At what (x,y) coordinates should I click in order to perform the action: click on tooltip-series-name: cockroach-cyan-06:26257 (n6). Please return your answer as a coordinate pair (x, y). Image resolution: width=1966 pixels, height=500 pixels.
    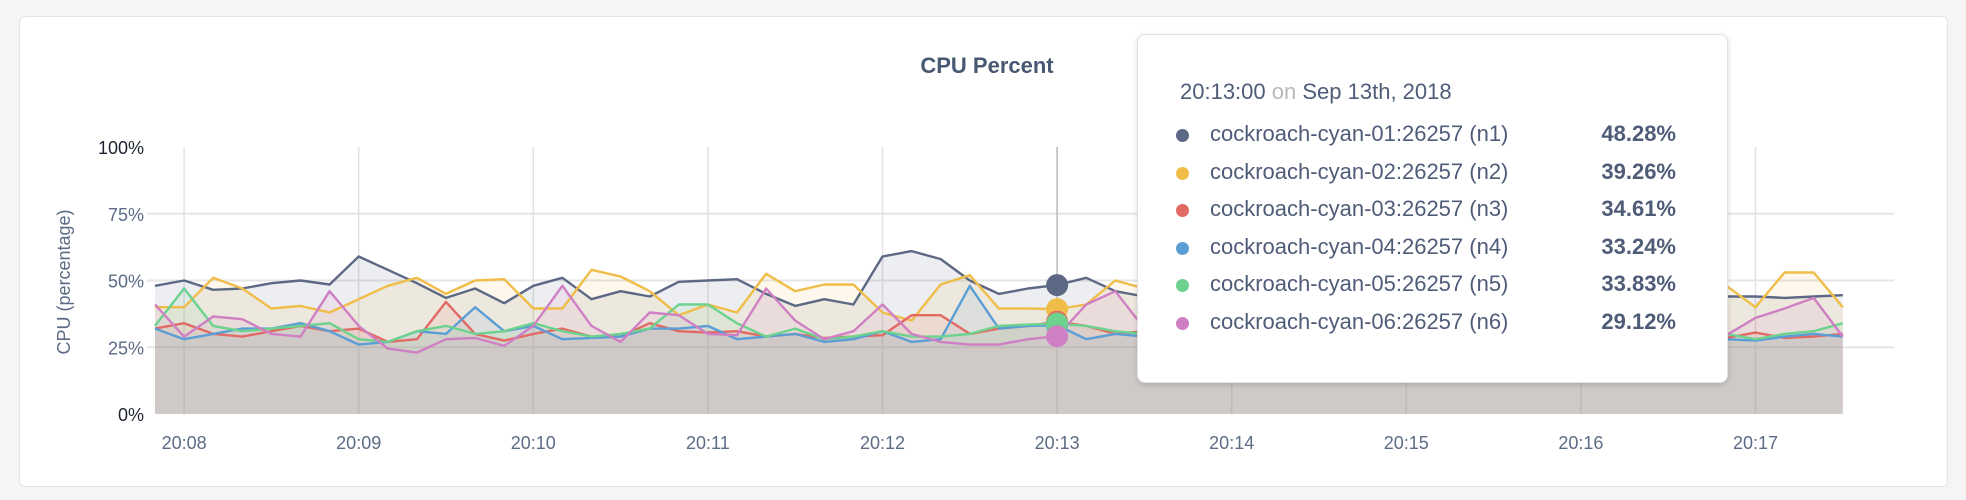
    Looking at the image, I should click on (1359, 321).